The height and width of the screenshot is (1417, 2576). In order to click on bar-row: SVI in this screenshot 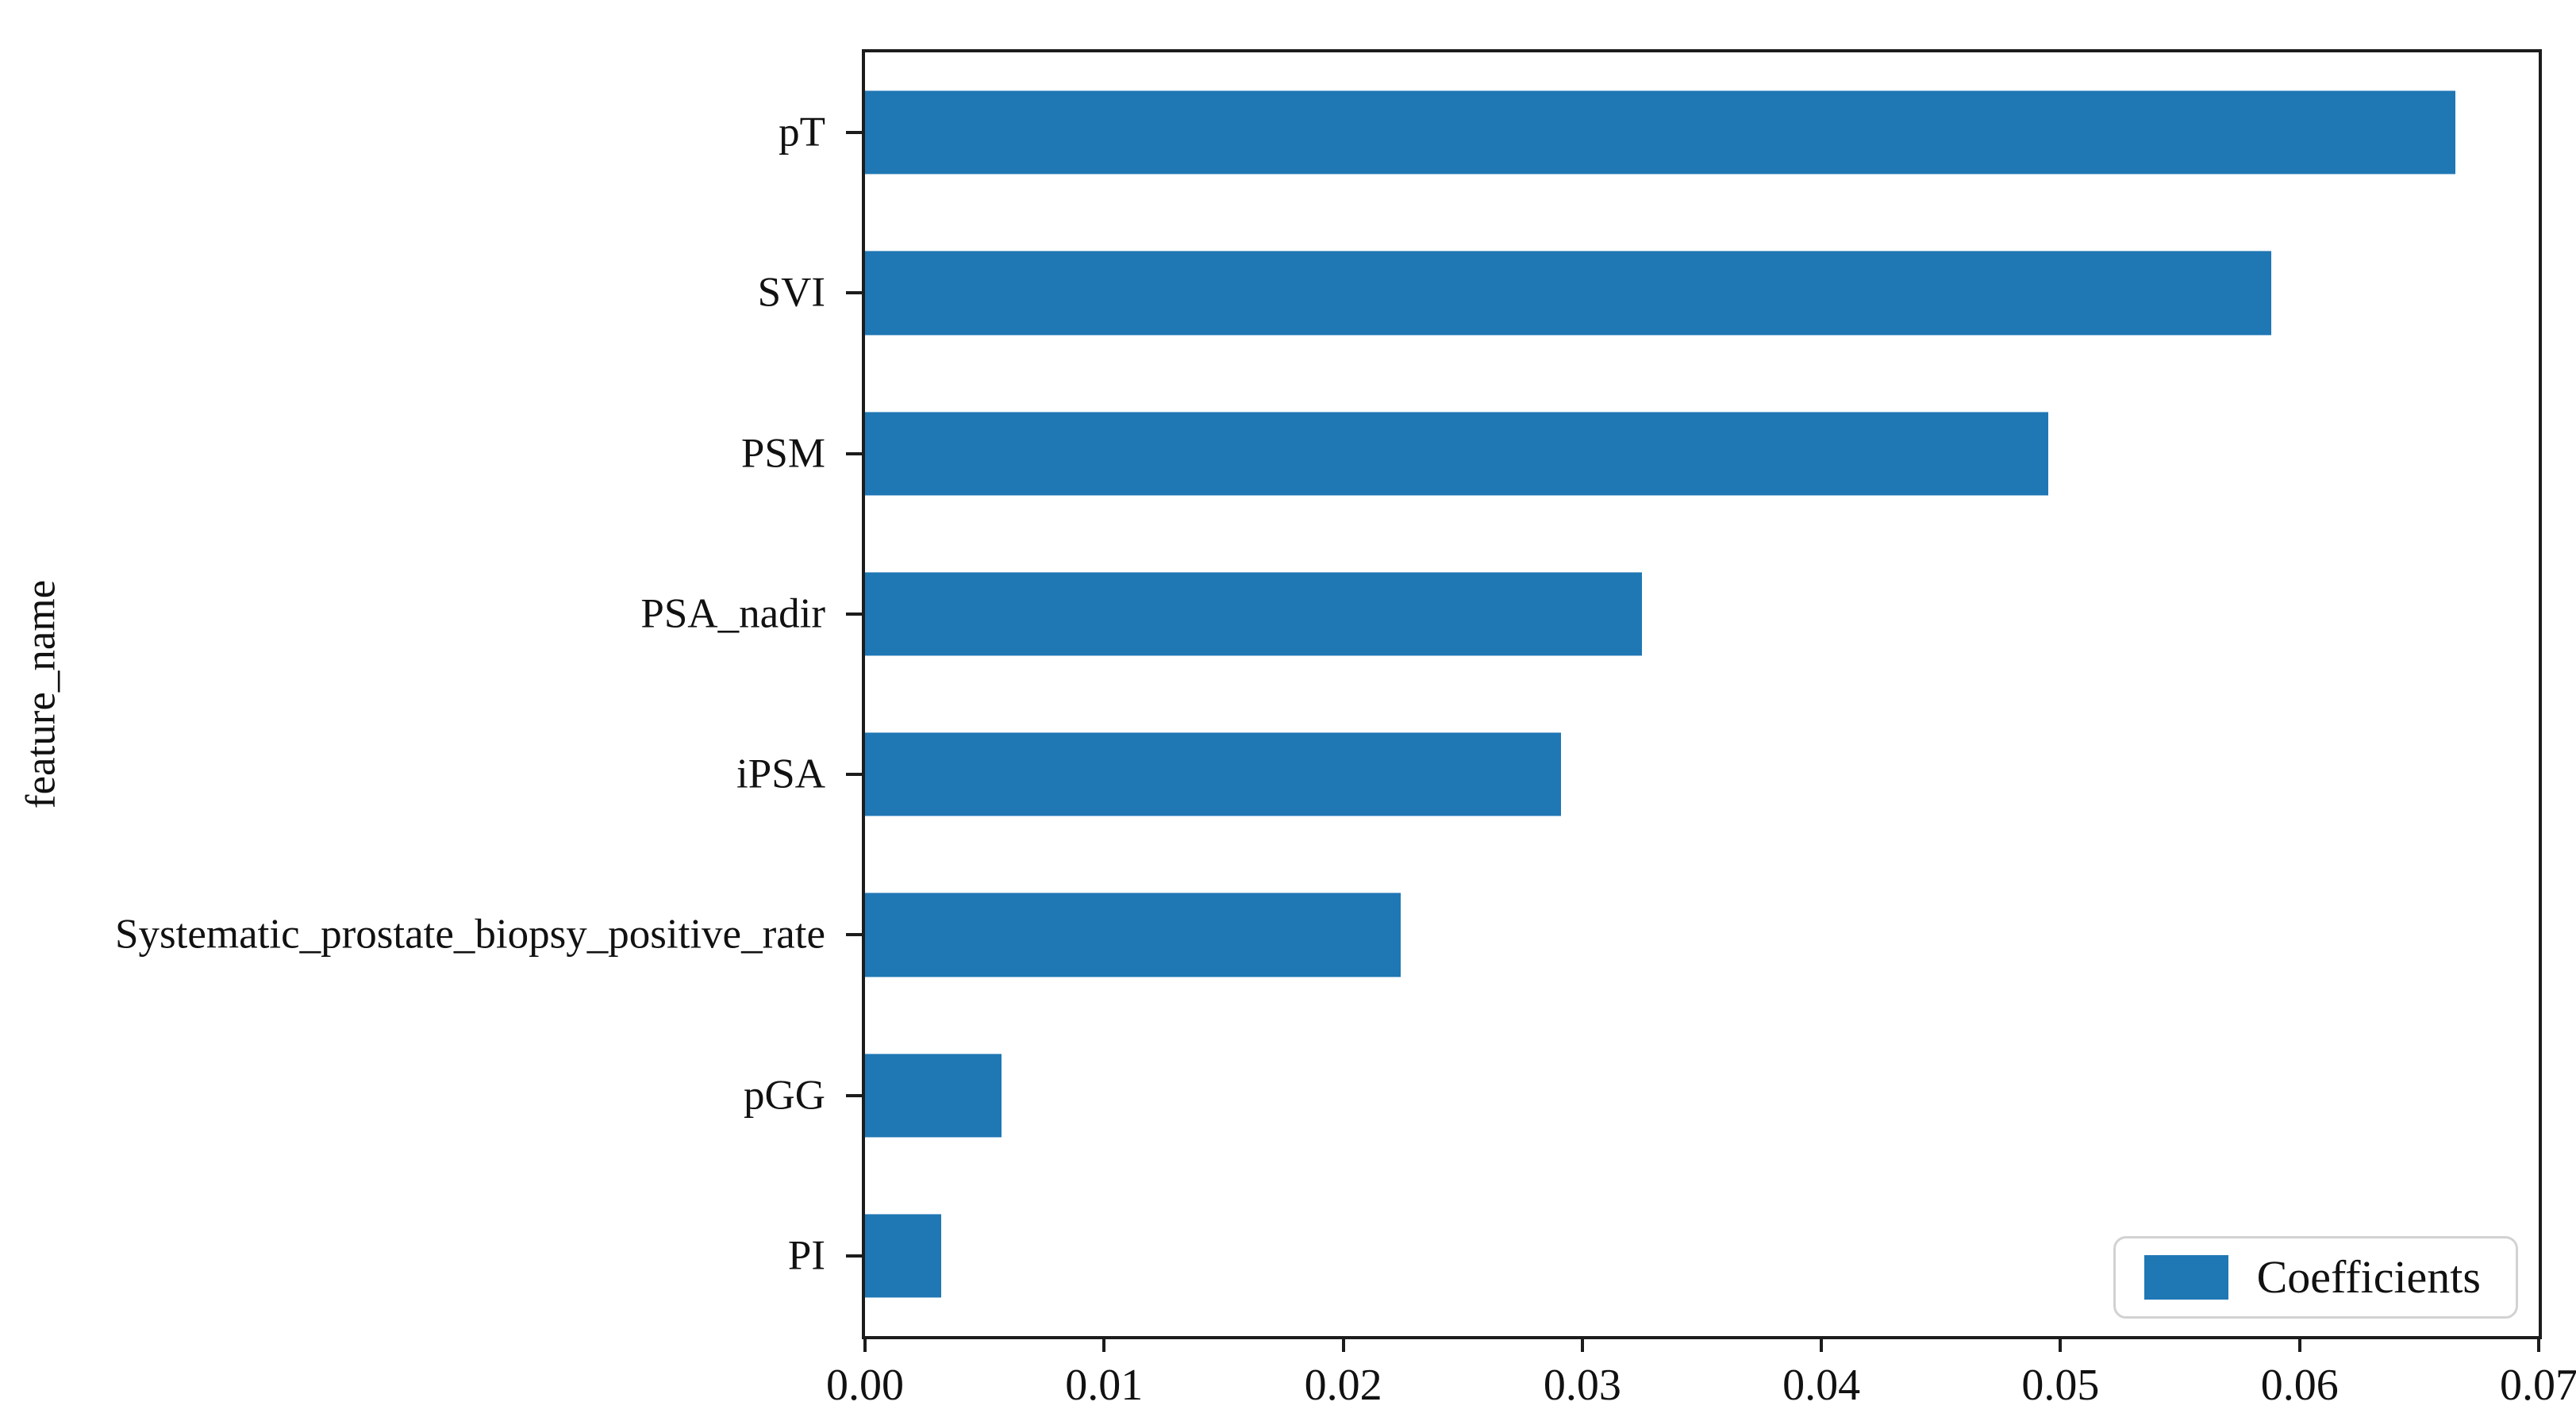, I will do `click(1649, 293)`.